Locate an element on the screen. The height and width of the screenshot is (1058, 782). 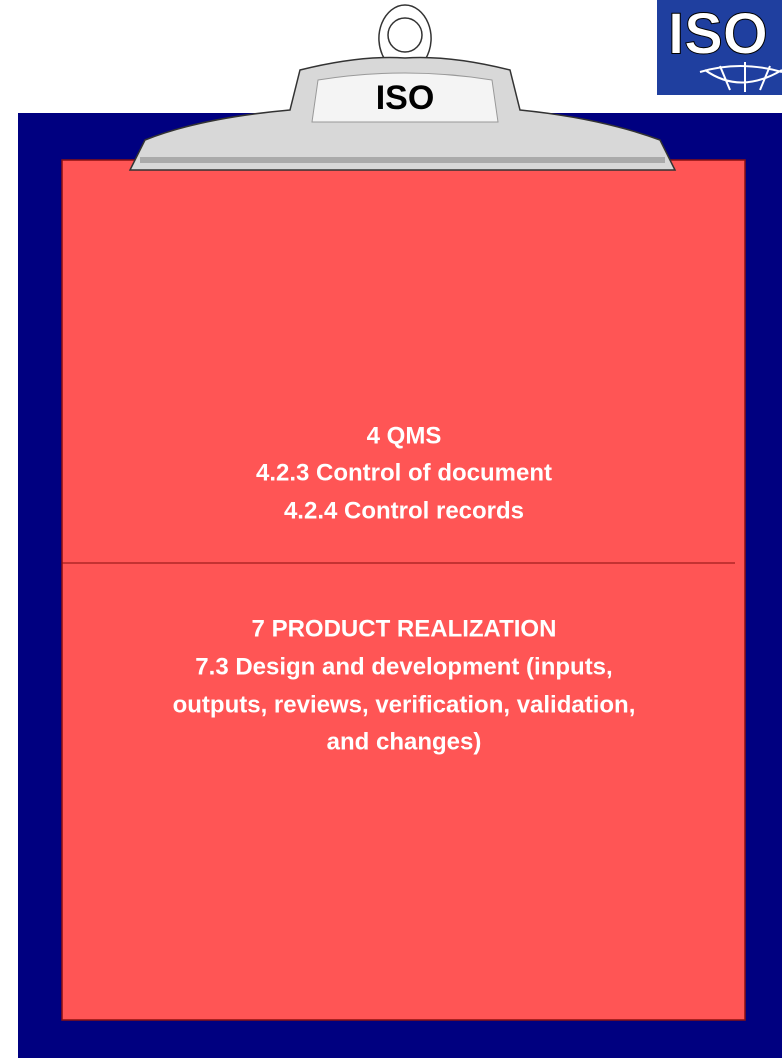
section-line: and changes) is located at coordinates (404, 741).